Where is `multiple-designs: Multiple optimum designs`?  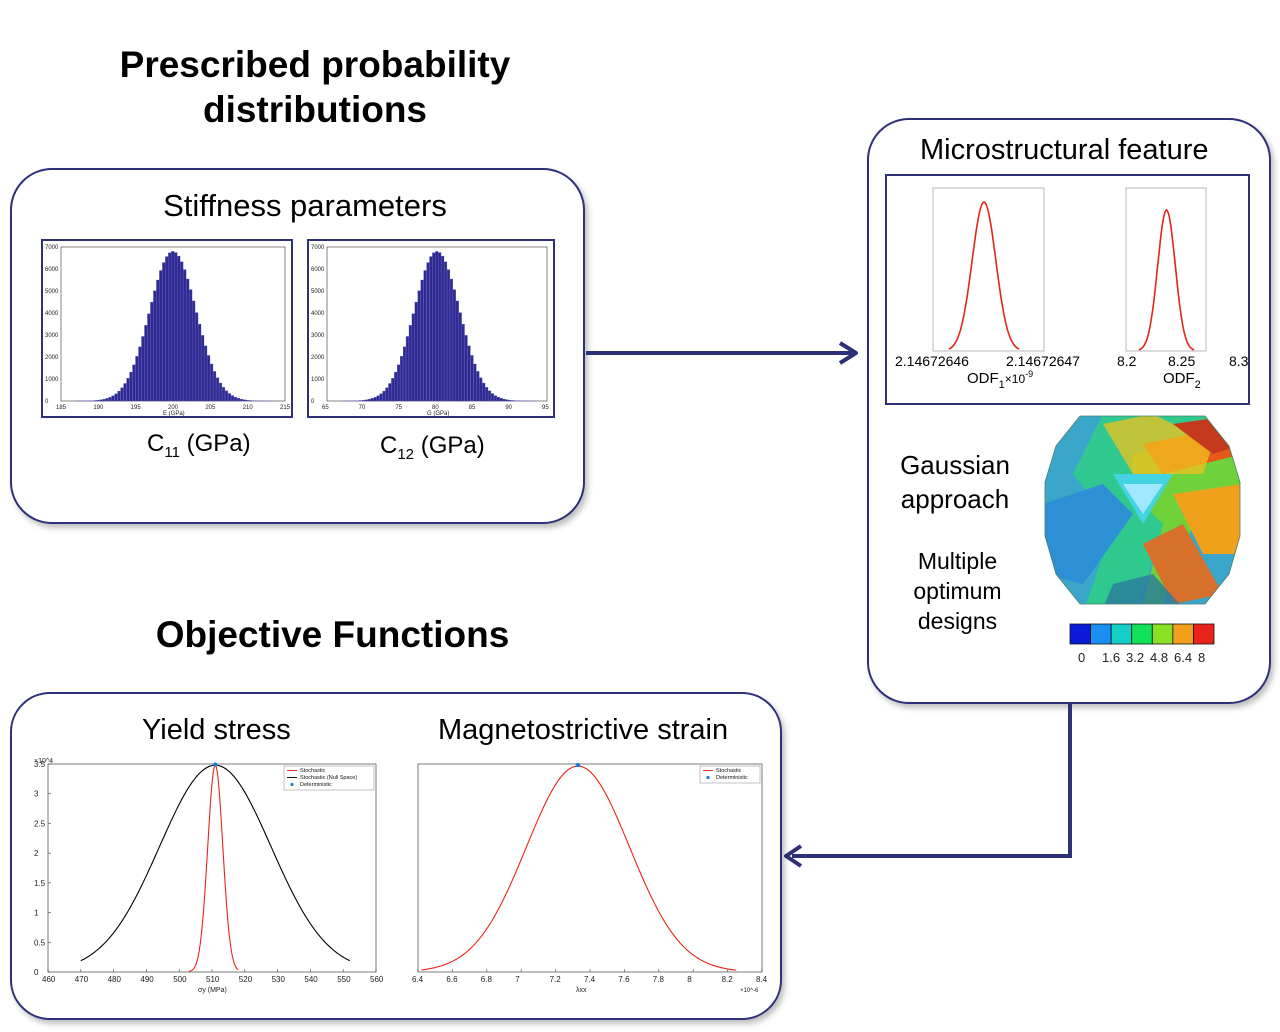
multiple-designs: Multiple optimum designs is located at coordinates (957, 591).